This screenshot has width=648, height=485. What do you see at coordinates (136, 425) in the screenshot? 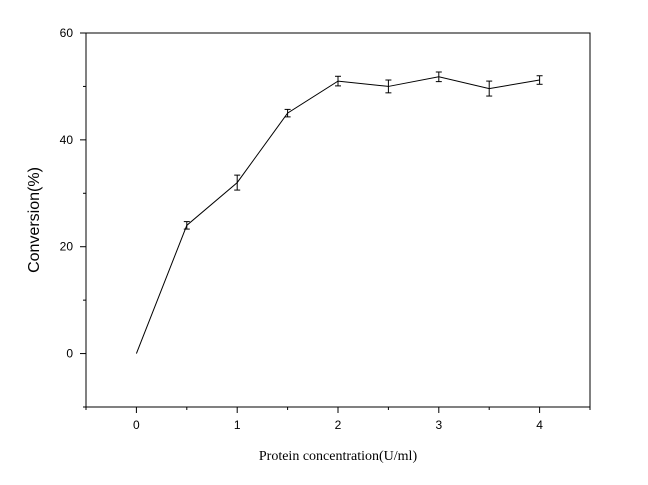
I see `x-tick-label: 0` at bounding box center [136, 425].